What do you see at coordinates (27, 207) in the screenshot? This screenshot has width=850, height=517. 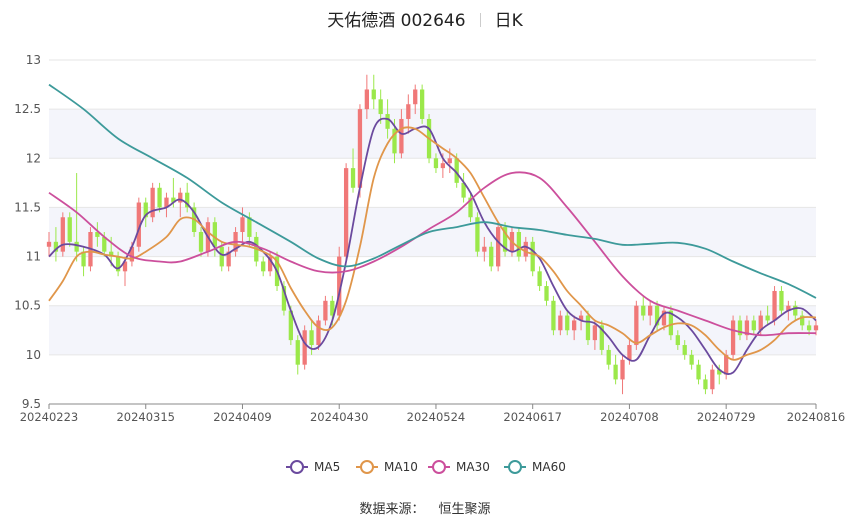 I see `y-tick-label: 11.5` at bounding box center [27, 207].